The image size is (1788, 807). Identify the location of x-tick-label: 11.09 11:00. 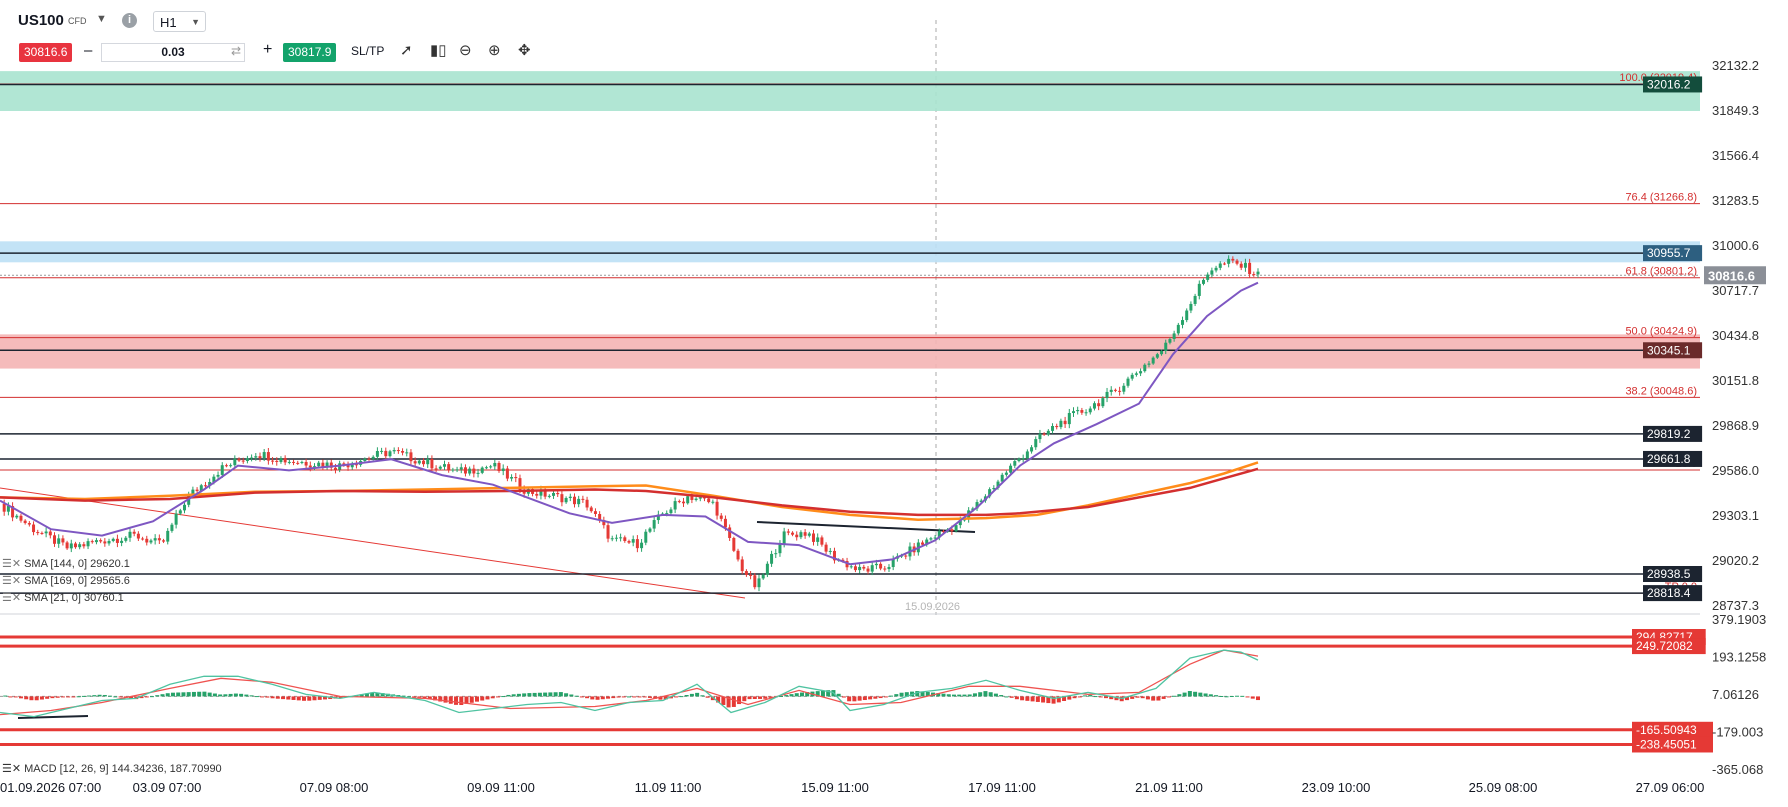
(668, 787).